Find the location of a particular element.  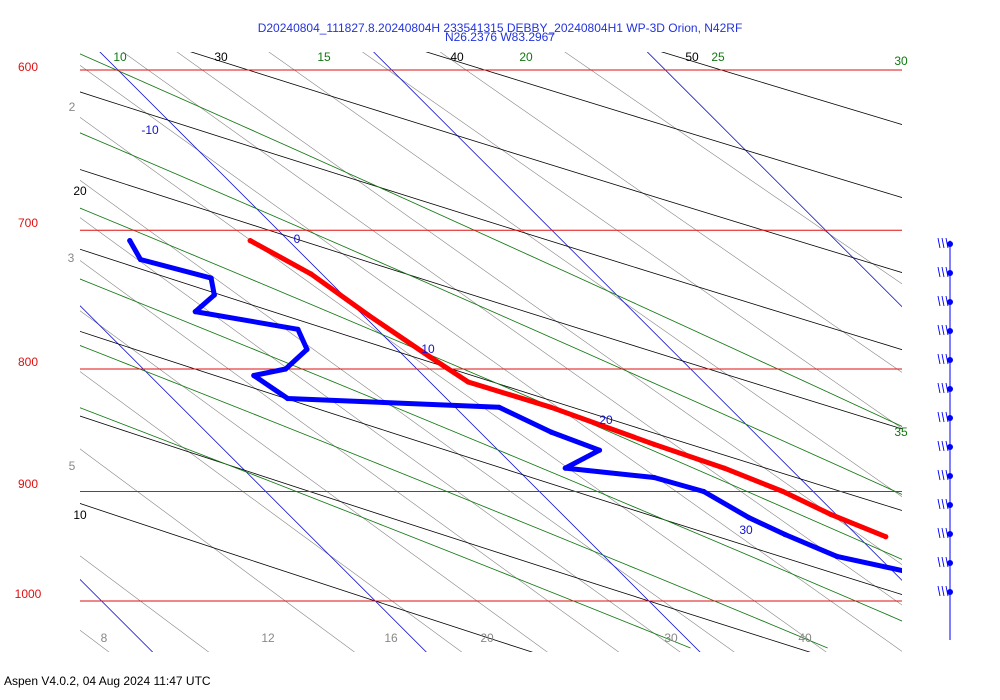

pressure-label-900: 900 is located at coordinates (28, 484).